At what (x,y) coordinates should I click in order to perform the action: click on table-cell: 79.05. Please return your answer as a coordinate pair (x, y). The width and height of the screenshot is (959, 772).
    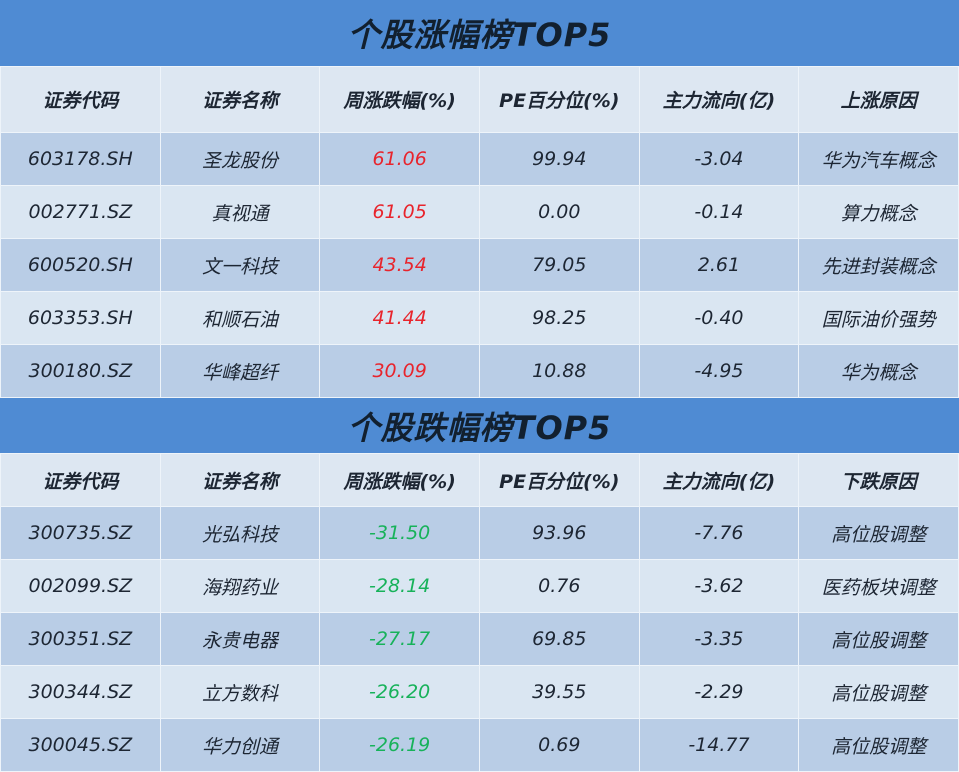
    Looking at the image, I should click on (559, 265).